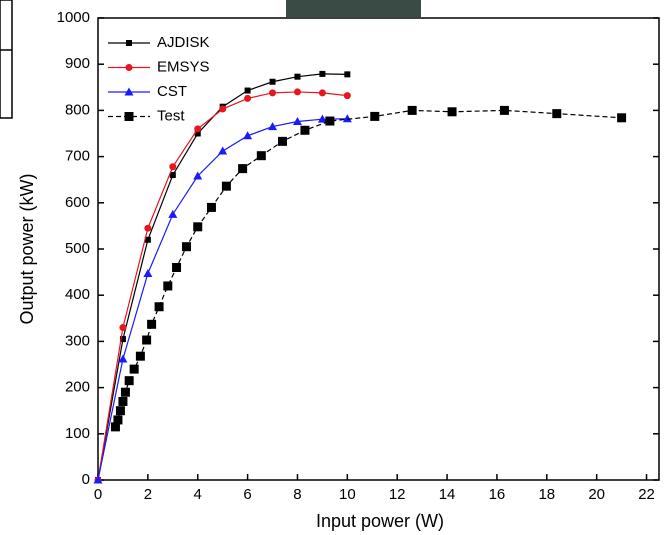  Describe the element at coordinates (6, 59) in the screenshot. I see `cropped-table-edge` at that location.